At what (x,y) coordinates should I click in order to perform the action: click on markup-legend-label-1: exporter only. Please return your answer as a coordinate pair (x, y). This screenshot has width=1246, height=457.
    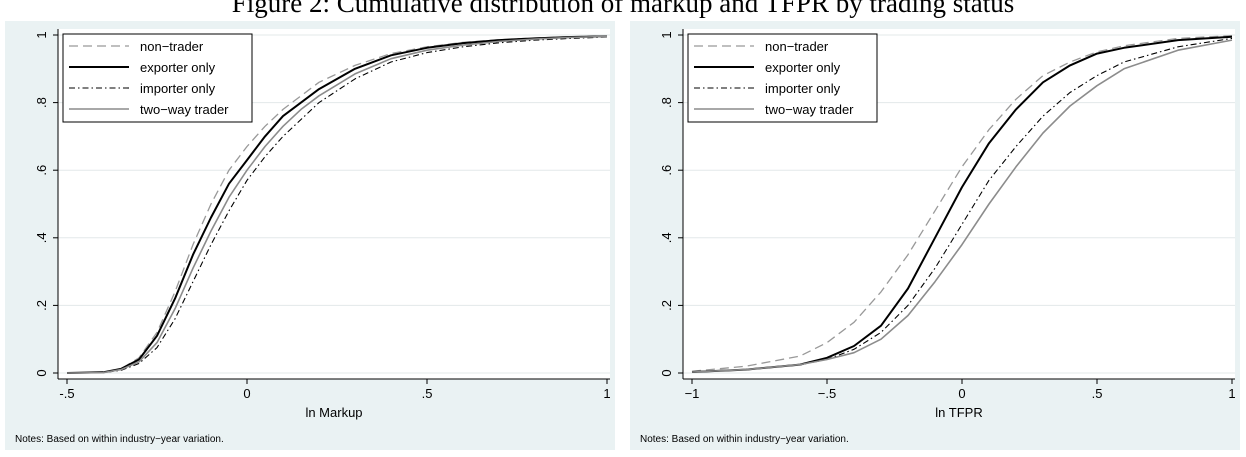
    Looking at the image, I should click on (178, 67).